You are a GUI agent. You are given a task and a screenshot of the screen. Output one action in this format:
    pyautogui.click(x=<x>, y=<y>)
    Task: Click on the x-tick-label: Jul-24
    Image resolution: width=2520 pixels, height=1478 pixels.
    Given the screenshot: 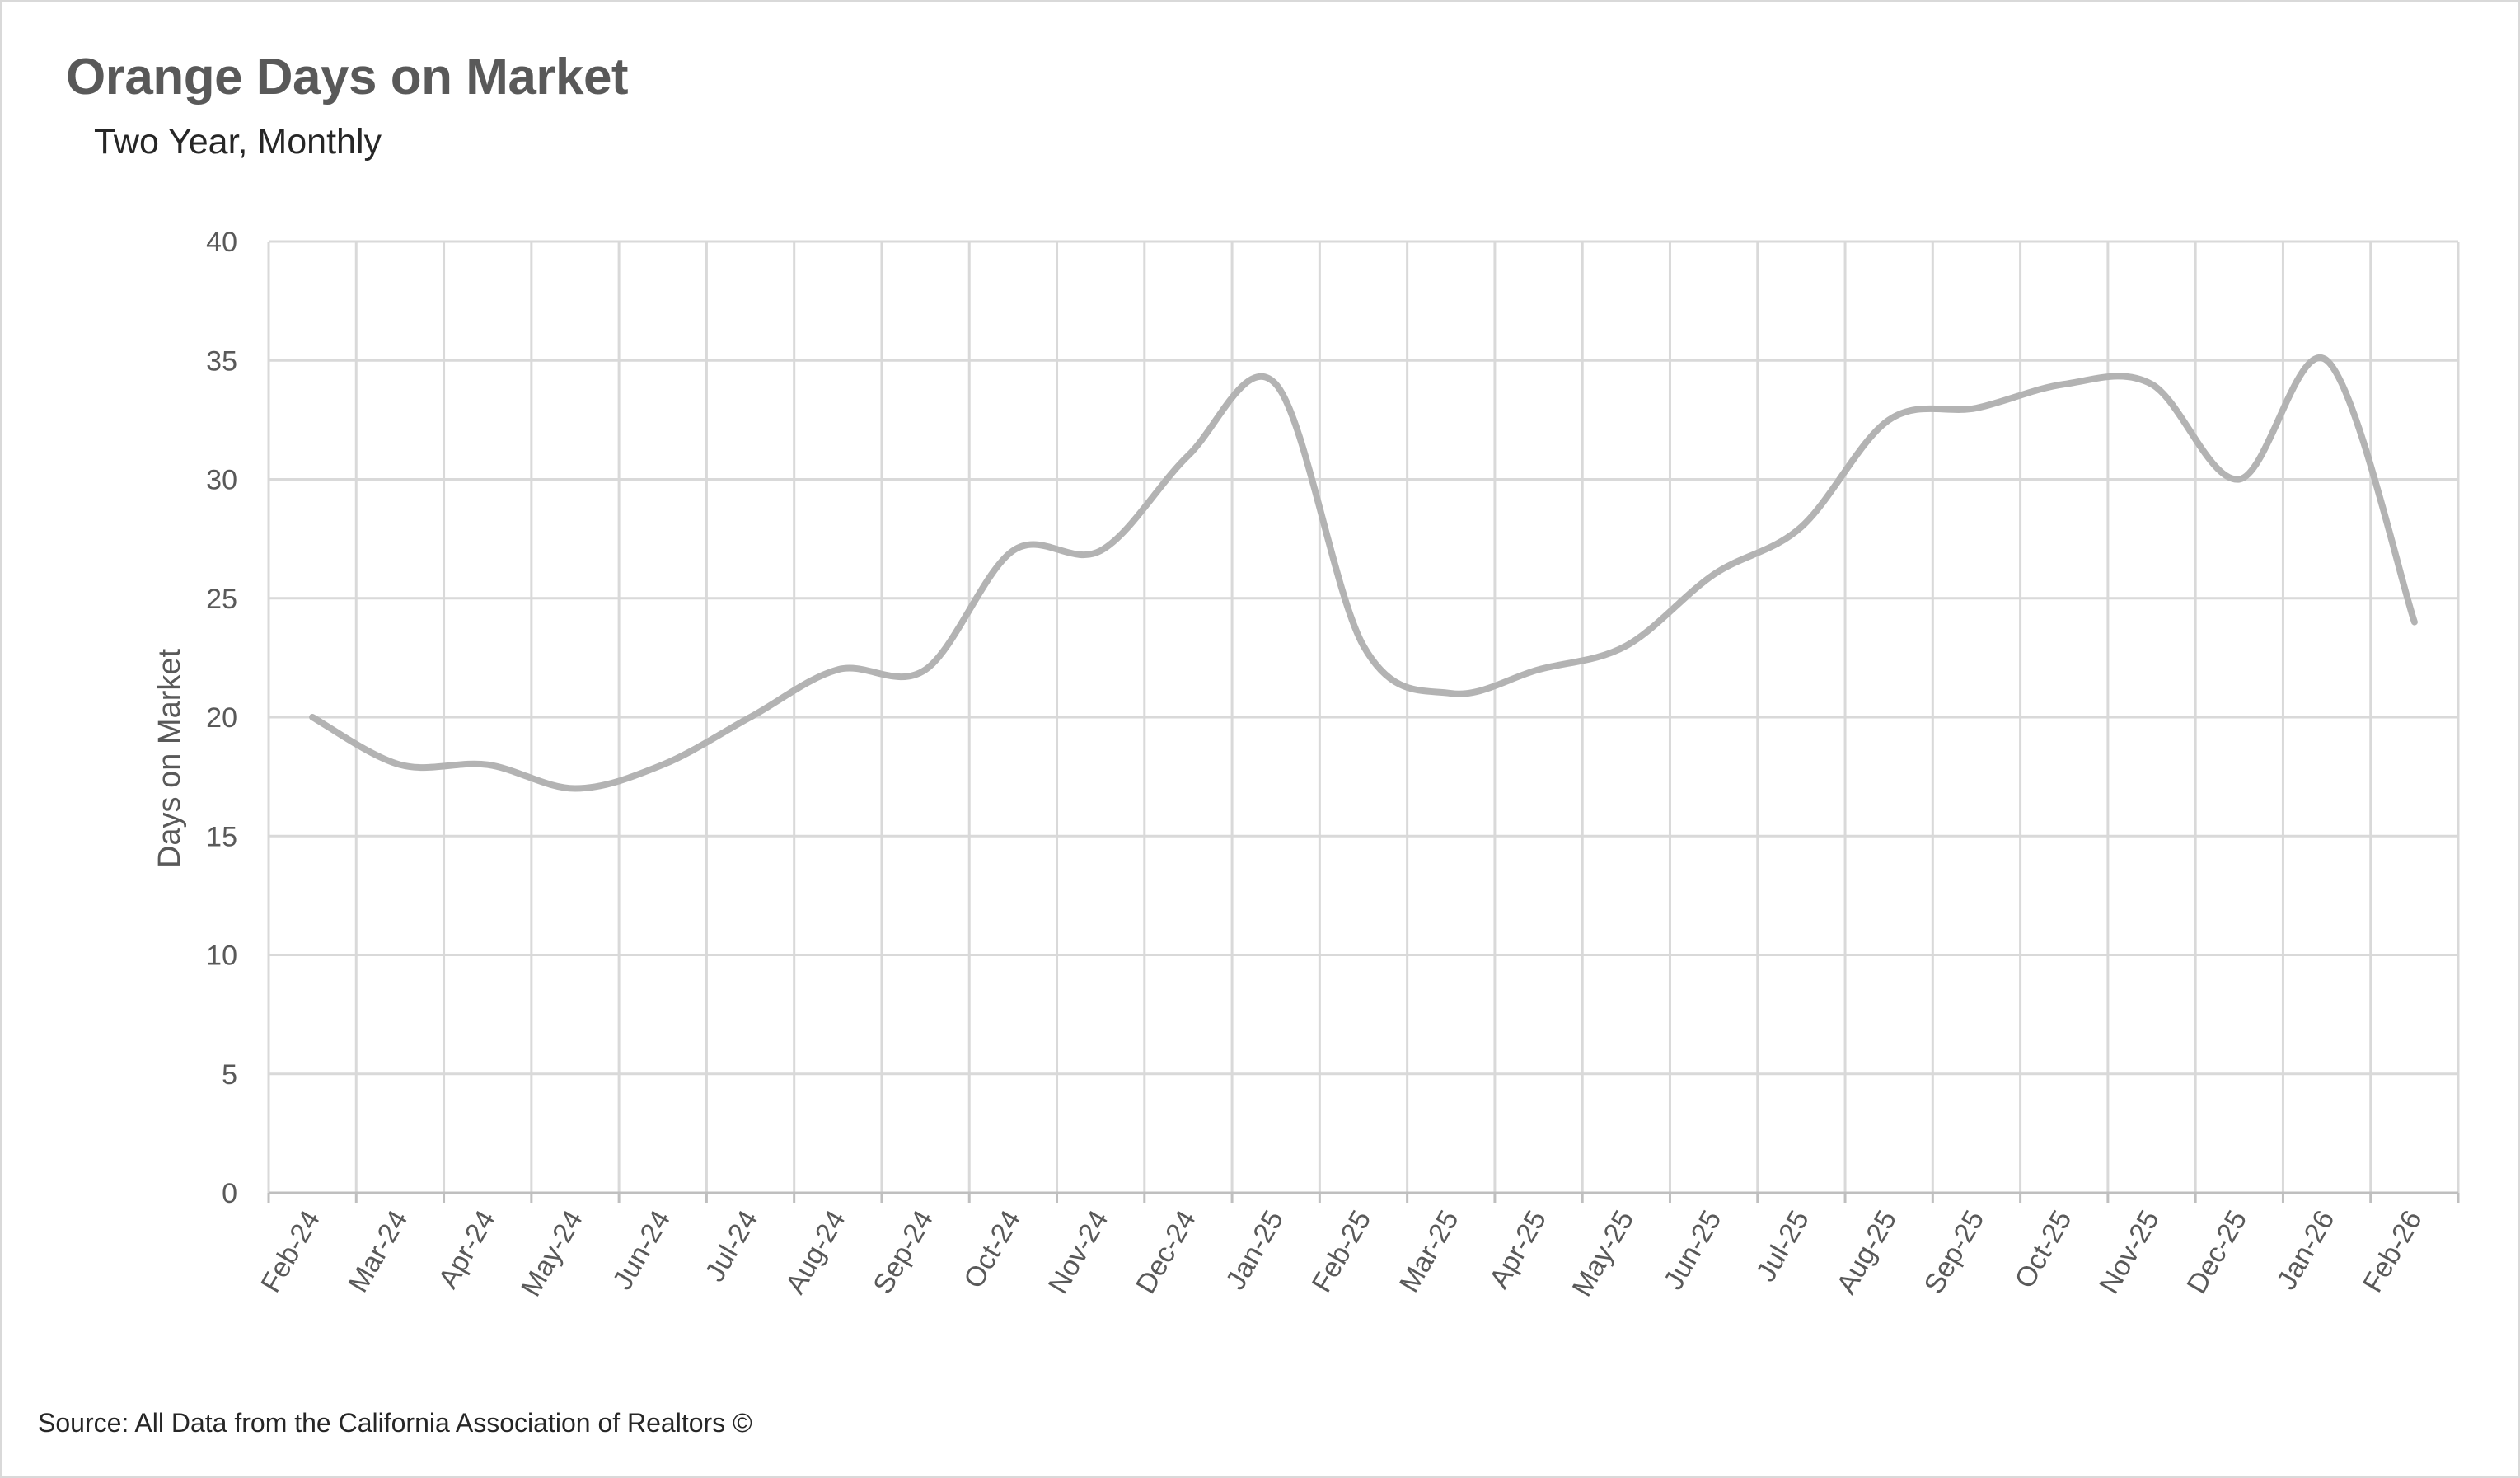 What is the action you would take?
    pyautogui.click(x=731, y=1246)
    